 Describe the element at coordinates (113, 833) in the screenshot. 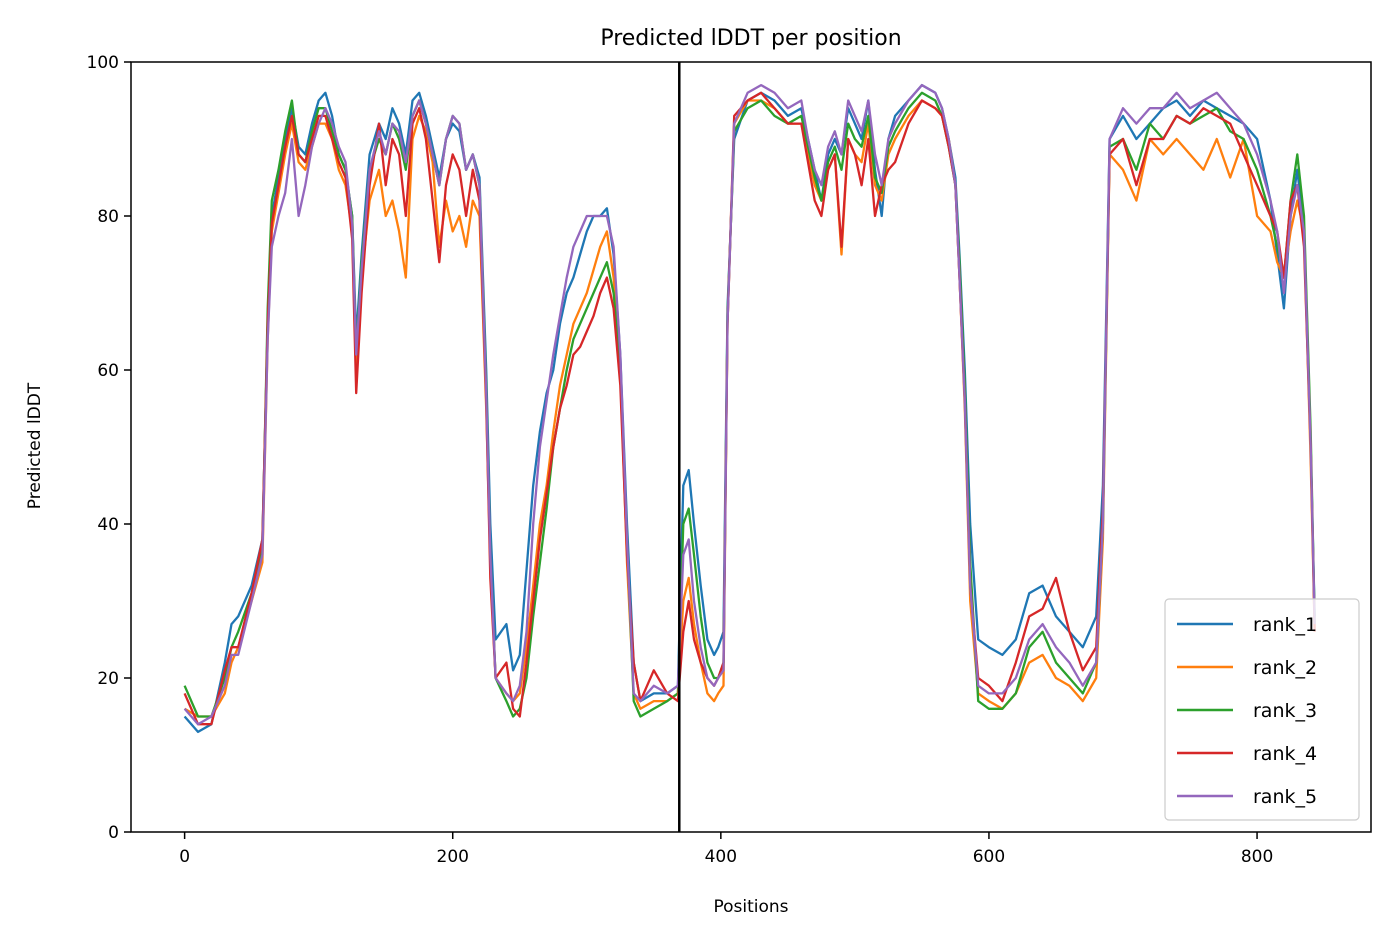

I see `y-tick-label: 0` at that location.